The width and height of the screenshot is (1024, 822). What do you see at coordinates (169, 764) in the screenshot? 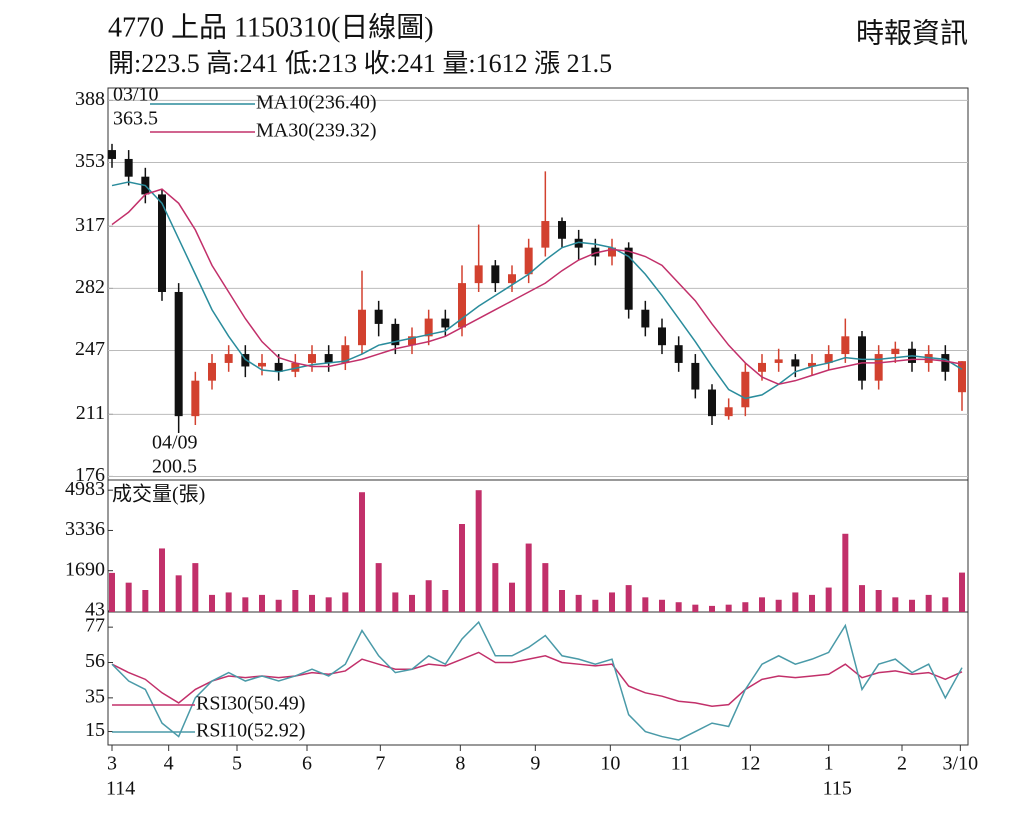
I see `x-tick-label: 4` at bounding box center [169, 764].